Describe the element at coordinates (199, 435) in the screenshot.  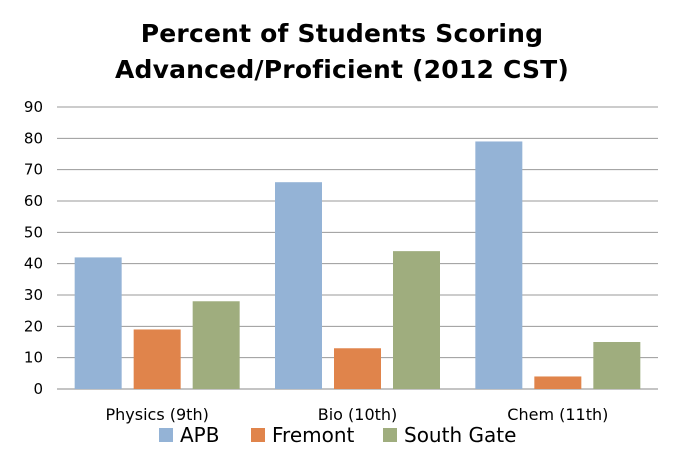
I see `legend-label: APB` at that location.